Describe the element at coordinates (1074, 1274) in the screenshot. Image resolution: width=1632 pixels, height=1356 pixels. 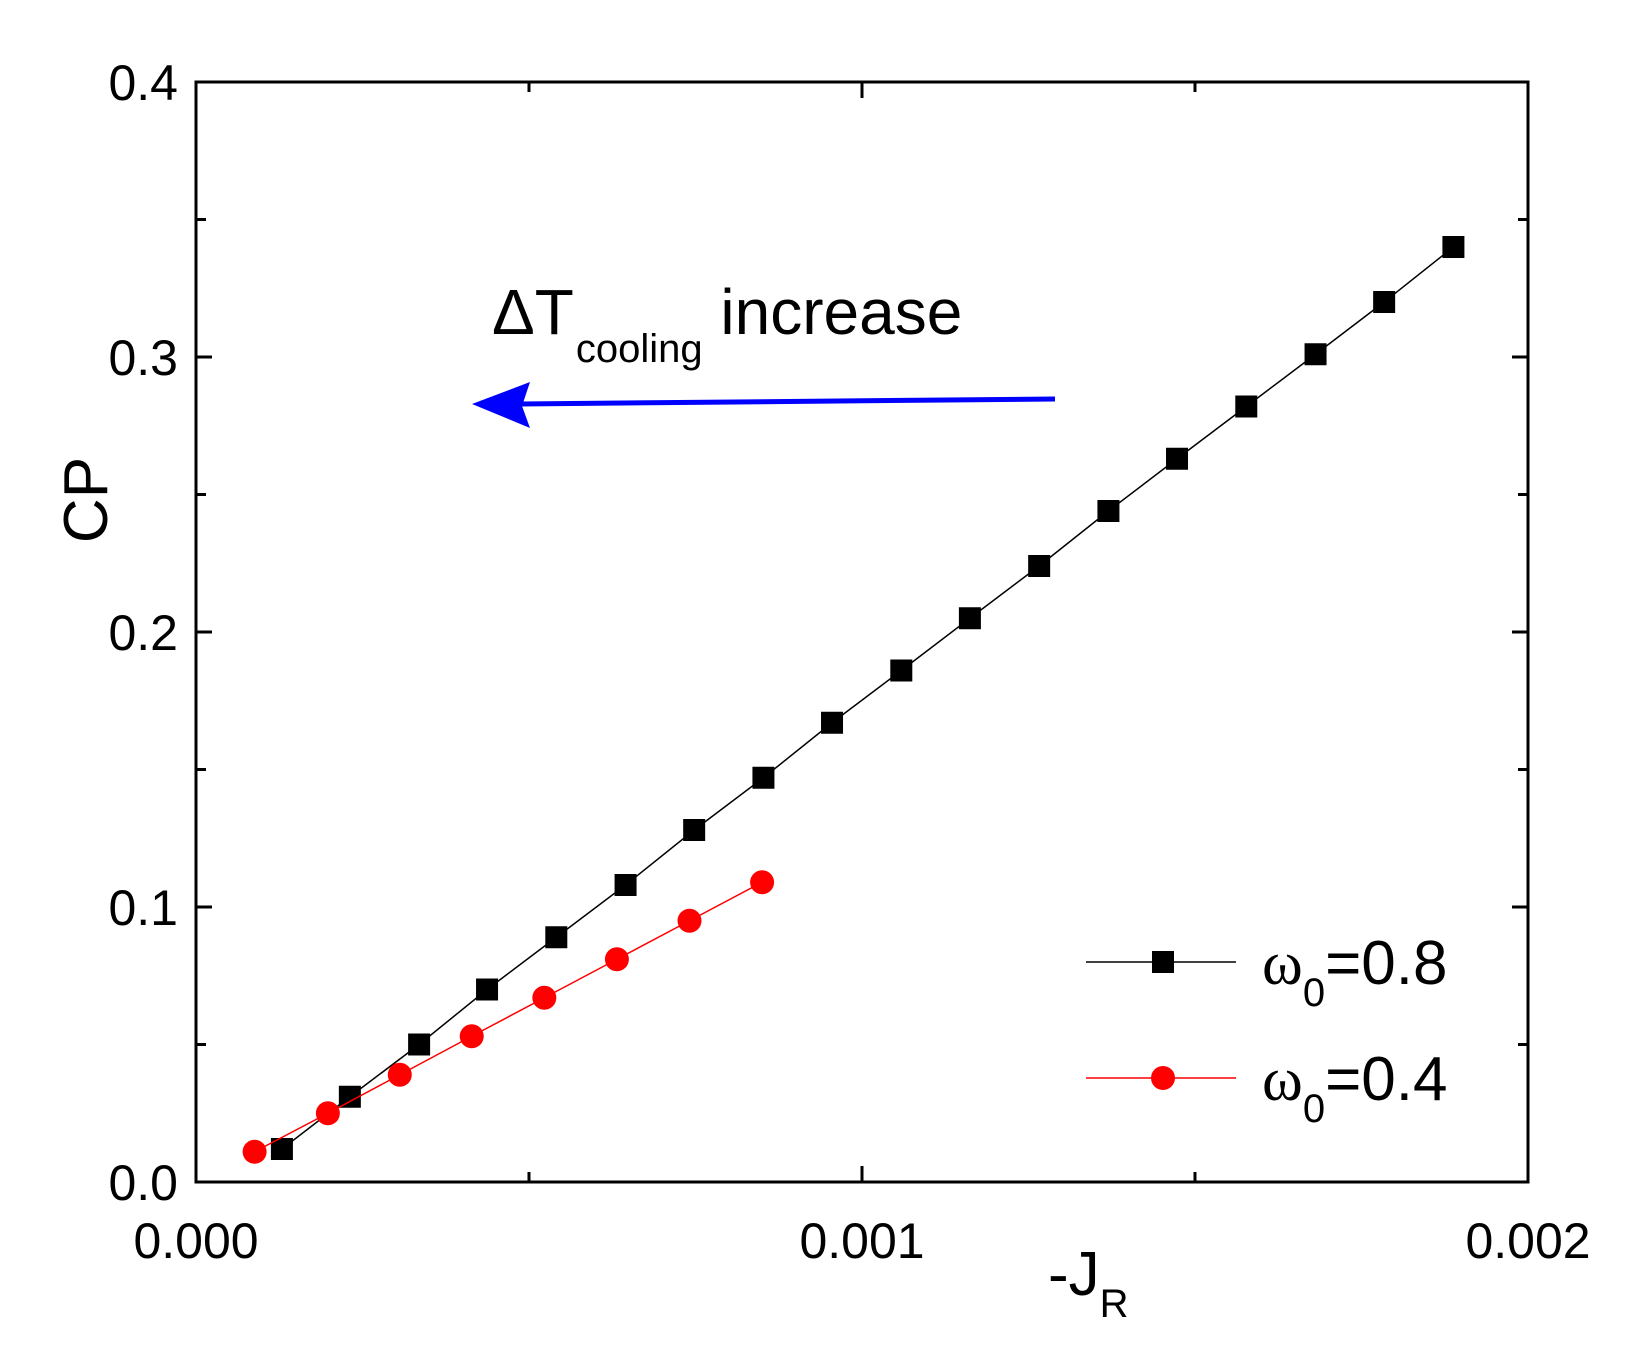
I see `x-axis-title-main: -J` at that location.